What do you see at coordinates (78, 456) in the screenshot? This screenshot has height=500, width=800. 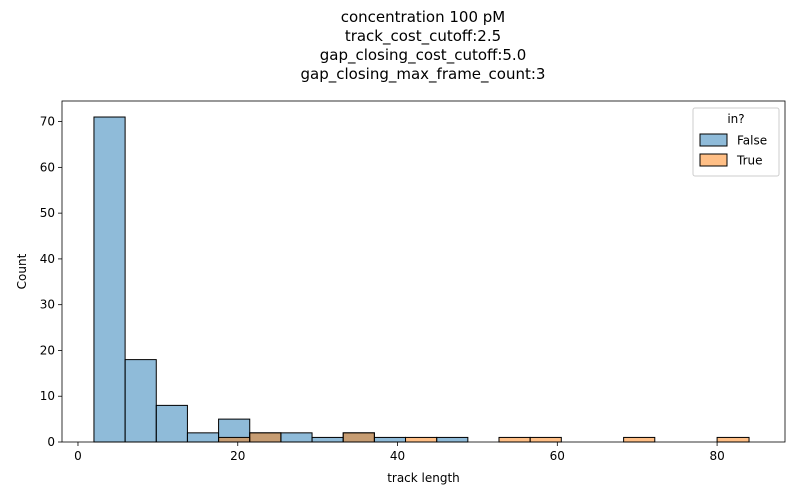 I see `x-tick-label: 0` at bounding box center [78, 456].